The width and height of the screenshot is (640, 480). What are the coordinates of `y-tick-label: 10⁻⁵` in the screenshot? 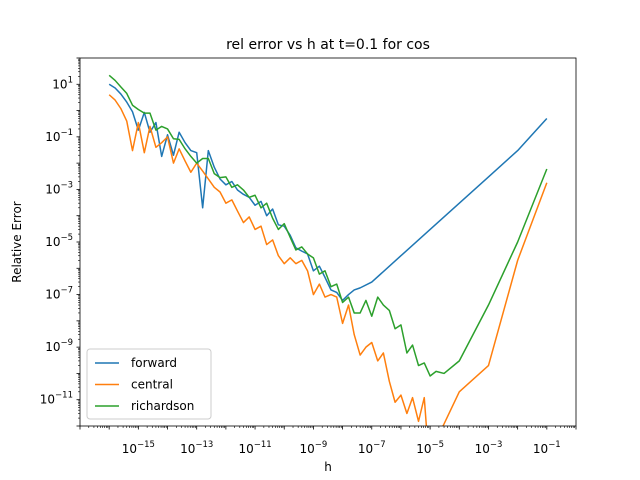 It's located at (59, 241).